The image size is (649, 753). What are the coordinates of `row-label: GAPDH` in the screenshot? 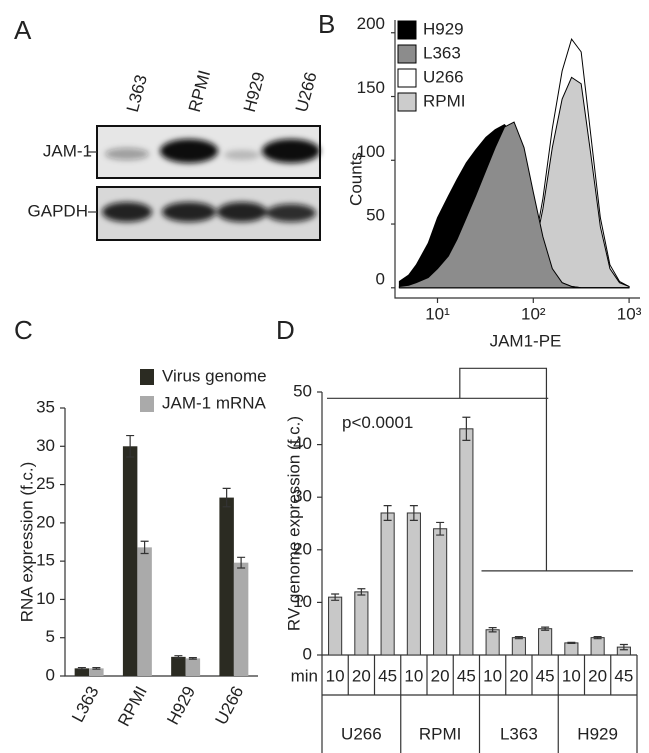 It's located at (58, 210).